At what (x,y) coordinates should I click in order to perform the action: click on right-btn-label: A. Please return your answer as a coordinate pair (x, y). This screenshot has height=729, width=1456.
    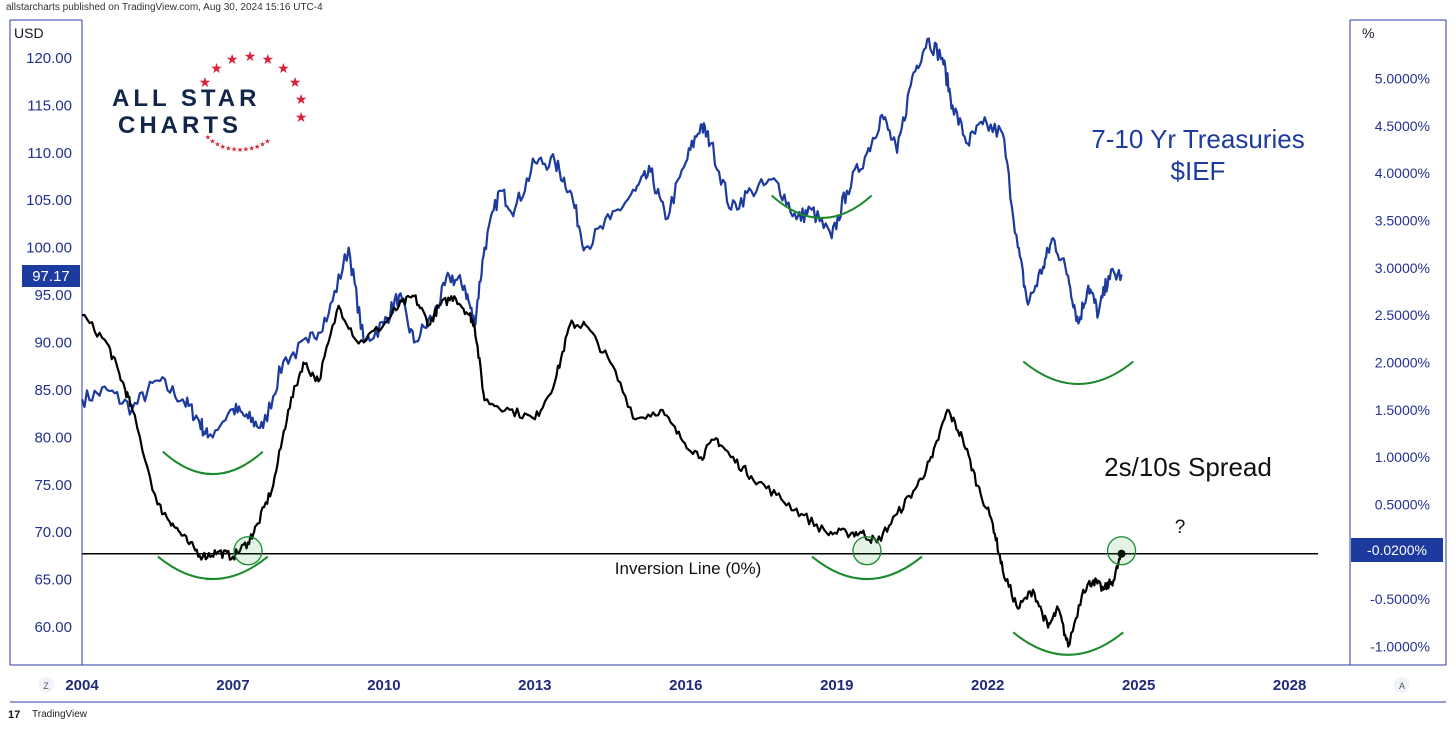
    Looking at the image, I should click on (1402, 686).